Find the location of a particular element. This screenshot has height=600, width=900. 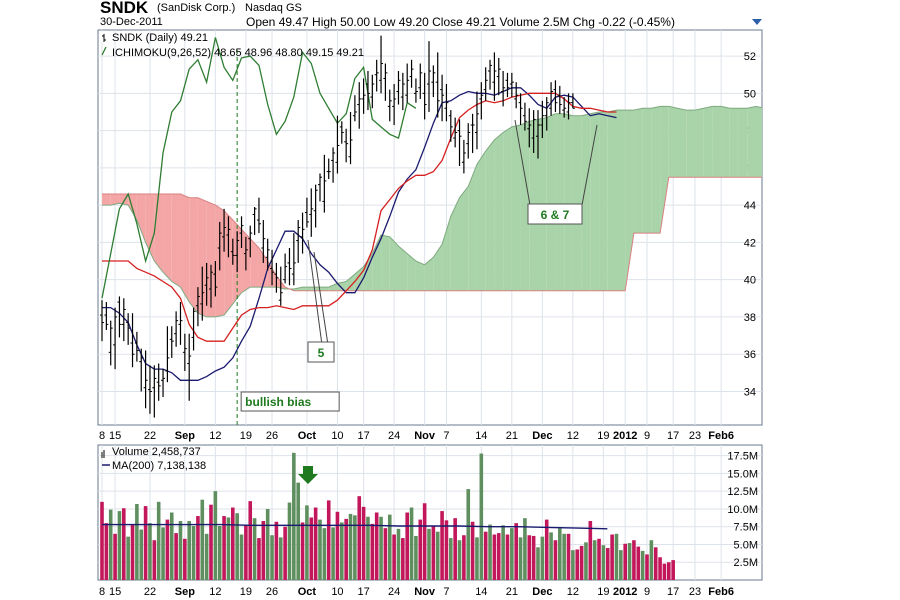

x-tick-label: 15 is located at coordinates (115, 436).